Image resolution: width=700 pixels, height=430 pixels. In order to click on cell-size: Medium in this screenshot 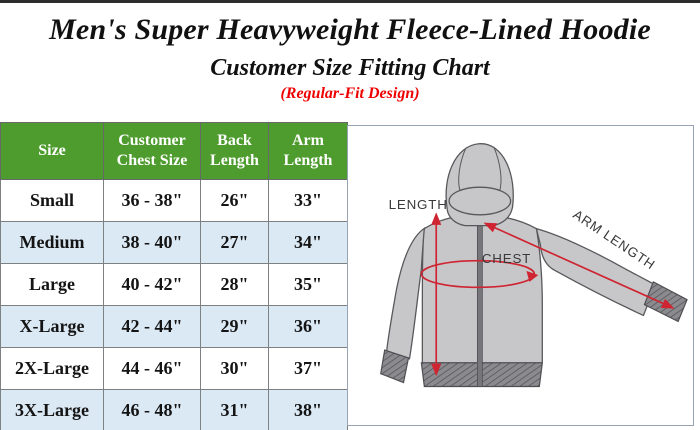, I will do `click(52, 242)`.